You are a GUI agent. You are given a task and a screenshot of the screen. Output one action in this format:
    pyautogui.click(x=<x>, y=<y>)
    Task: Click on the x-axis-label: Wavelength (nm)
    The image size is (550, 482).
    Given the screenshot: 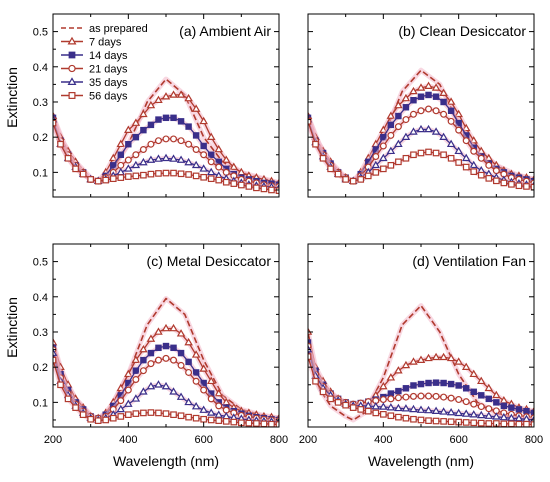 What is the action you would take?
    pyautogui.click(x=166, y=461)
    